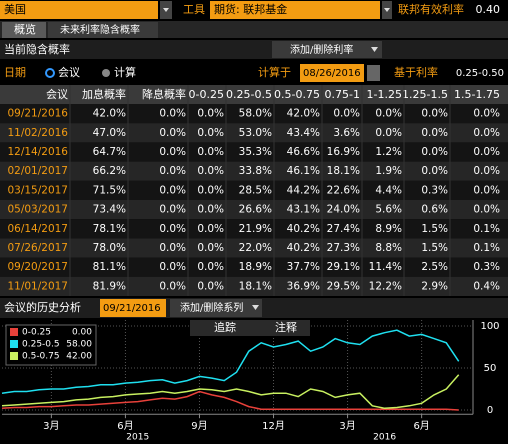  What do you see at coordinates (434, 267) in the screenshot?
I see `table-cell: 2.5%` at bounding box center [434, 267].